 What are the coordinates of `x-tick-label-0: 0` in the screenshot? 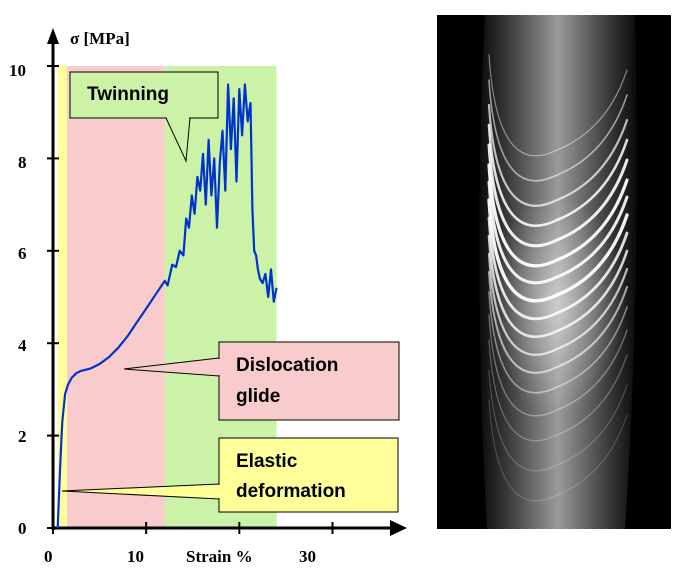 It's located at (48, 556).